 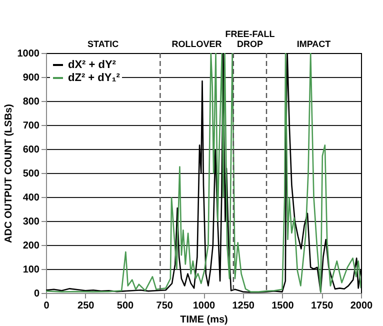 I want to click on text: ROLLOVER, so click(x=197, y=44).